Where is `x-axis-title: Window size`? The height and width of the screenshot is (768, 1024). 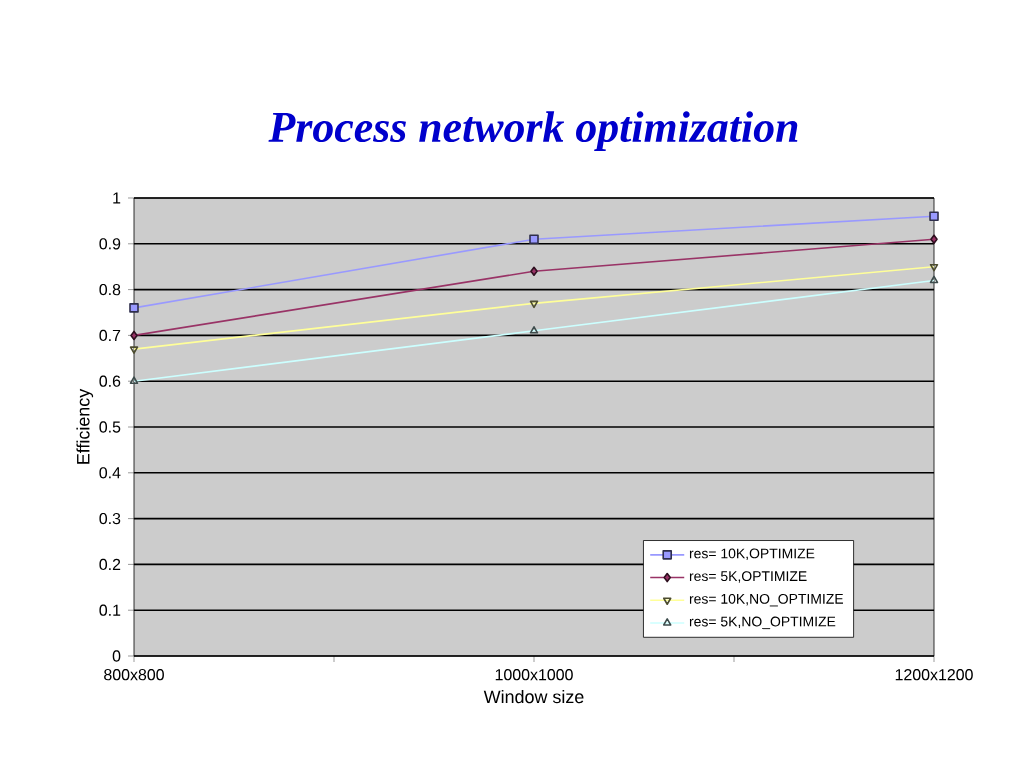
x-axis-title: Window size is located at coordinates (533, 697).